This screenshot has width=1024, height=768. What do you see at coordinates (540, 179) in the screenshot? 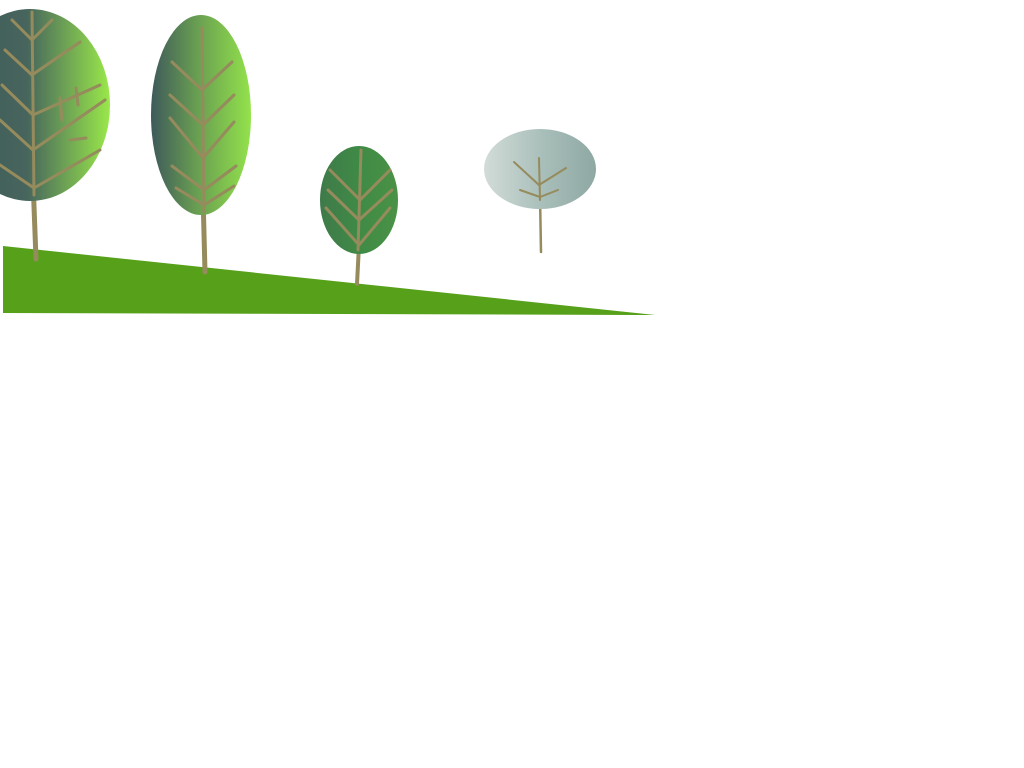
I see `tree-4-branches` at bounding box center [540, 179].